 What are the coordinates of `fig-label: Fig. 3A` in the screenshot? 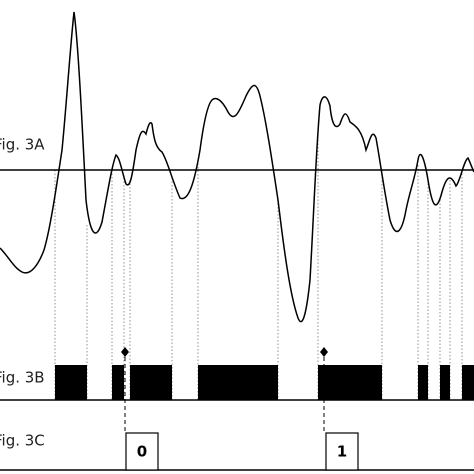 It's located at (22, 145).